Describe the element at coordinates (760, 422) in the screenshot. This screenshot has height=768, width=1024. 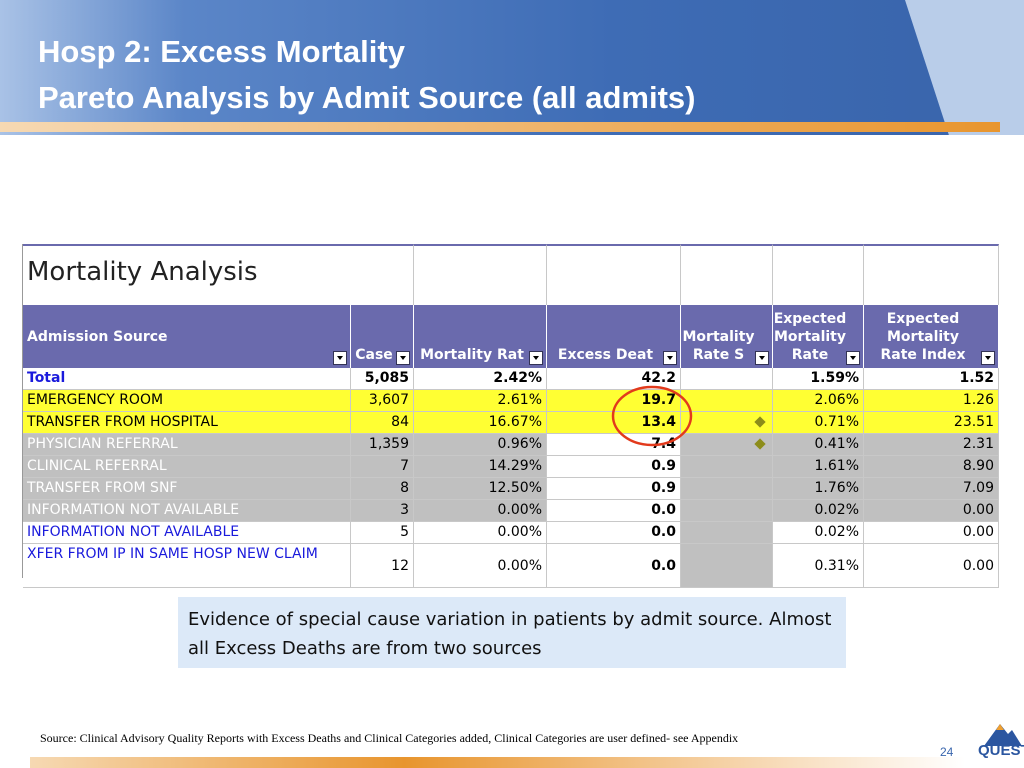
I see `ss-diamond` at that location.